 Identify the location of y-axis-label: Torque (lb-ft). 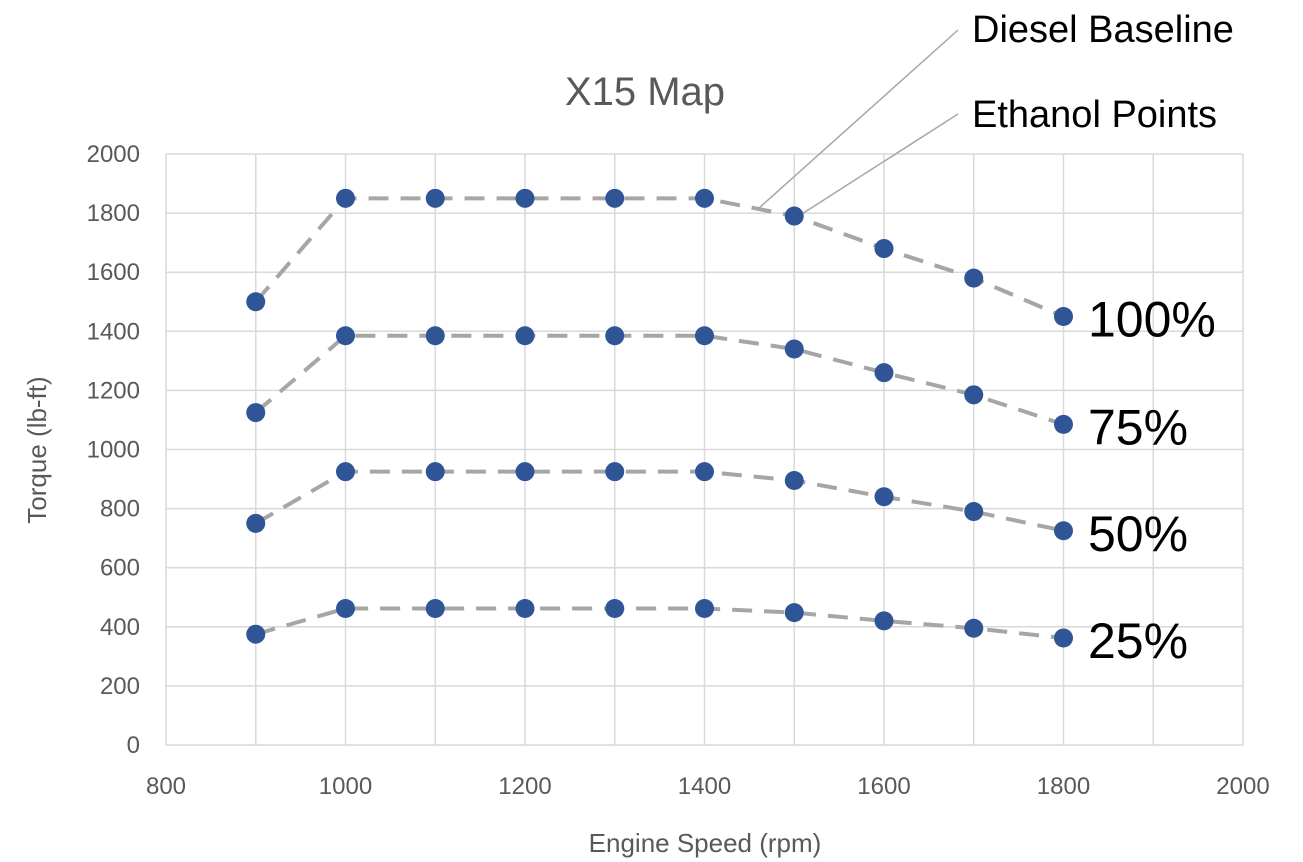
(37, 449).